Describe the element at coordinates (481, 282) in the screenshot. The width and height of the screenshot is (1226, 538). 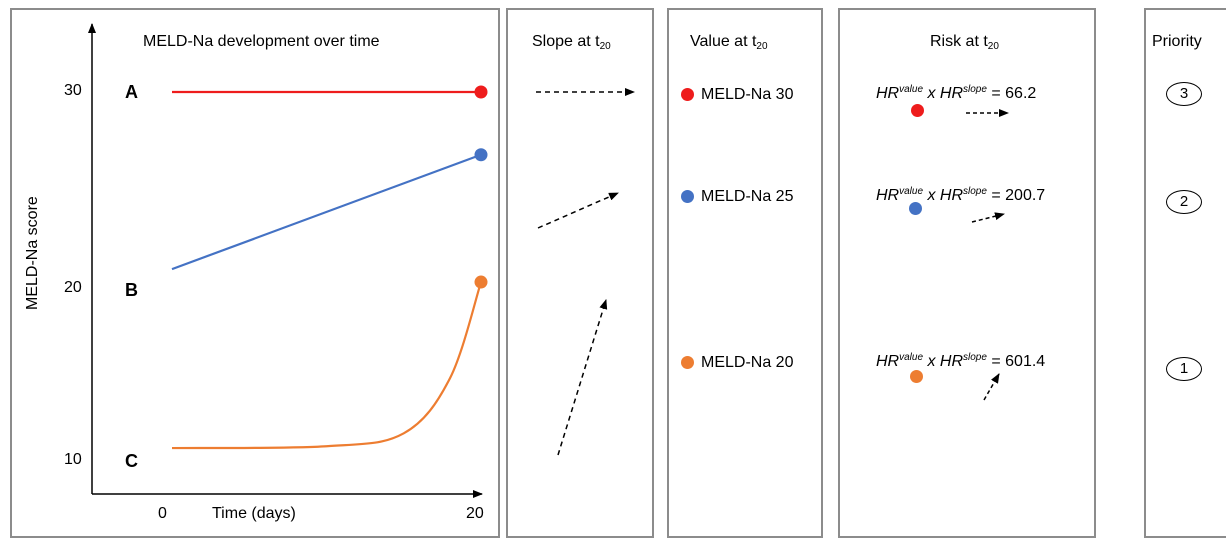
I see `series-endpoint-c` at that location.